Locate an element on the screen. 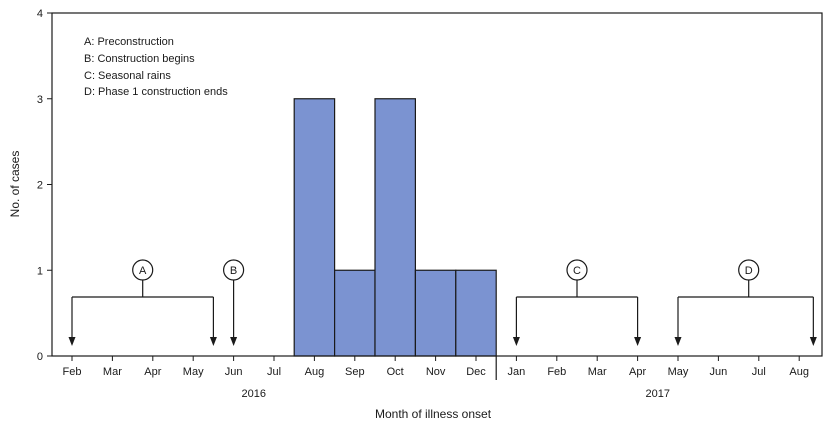 This screenshot has width=837, height=428. period-d-marker-circle is located at coordinates (749, 270).